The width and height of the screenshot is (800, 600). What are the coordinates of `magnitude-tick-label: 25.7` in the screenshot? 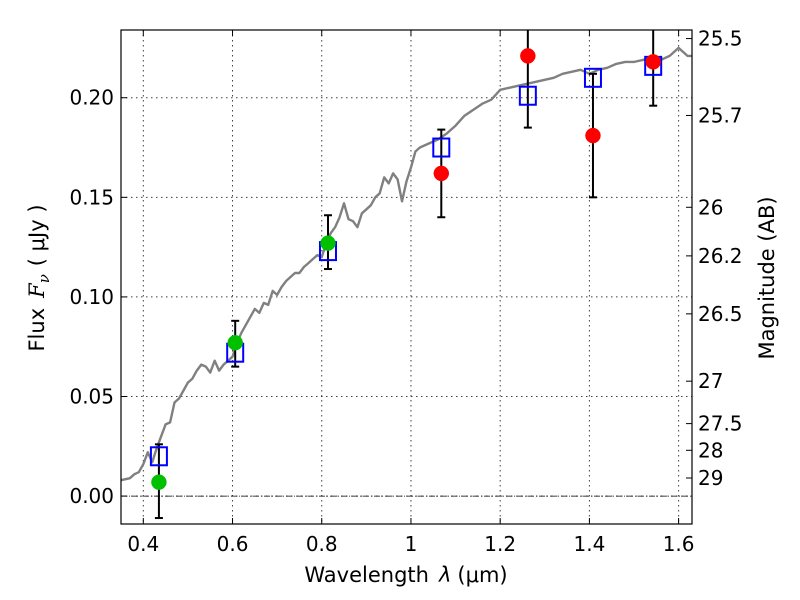 It's located at (720, 115).